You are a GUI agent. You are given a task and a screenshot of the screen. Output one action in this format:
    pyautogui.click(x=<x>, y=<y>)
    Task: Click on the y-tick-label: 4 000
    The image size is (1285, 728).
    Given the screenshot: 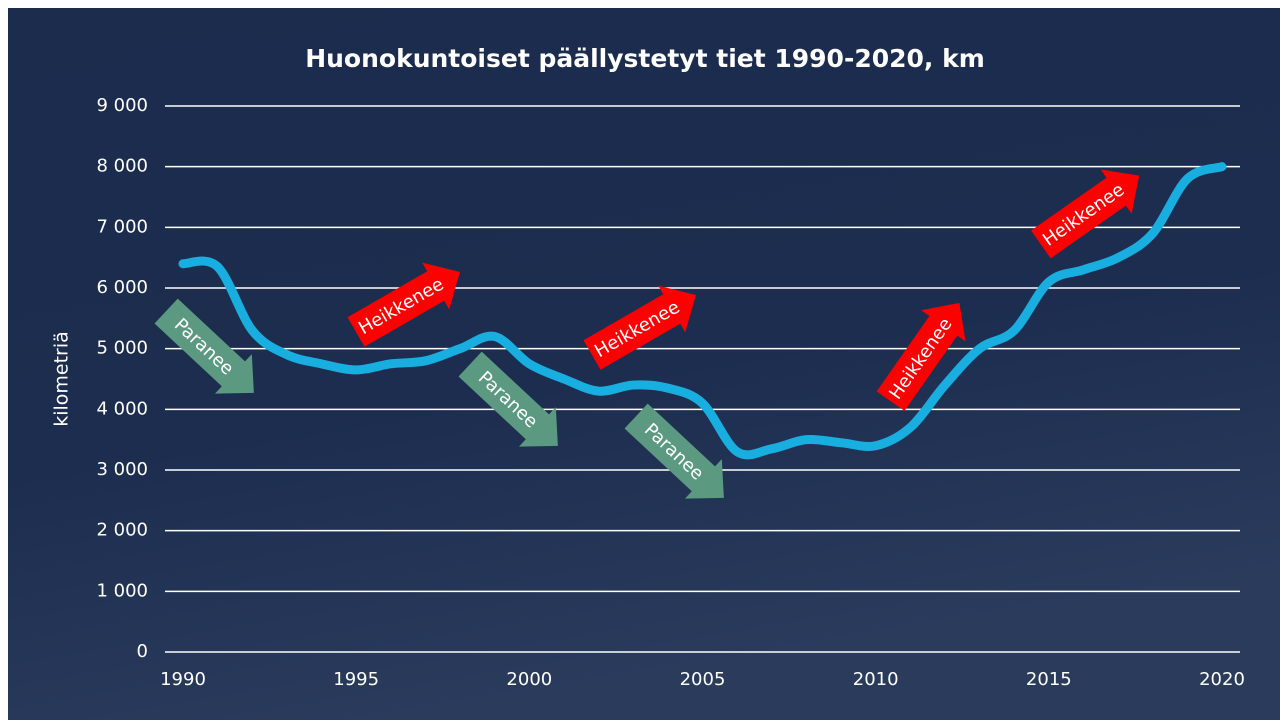 What is the action you would take?
    pyautogui.click(x=122, y=408)
    